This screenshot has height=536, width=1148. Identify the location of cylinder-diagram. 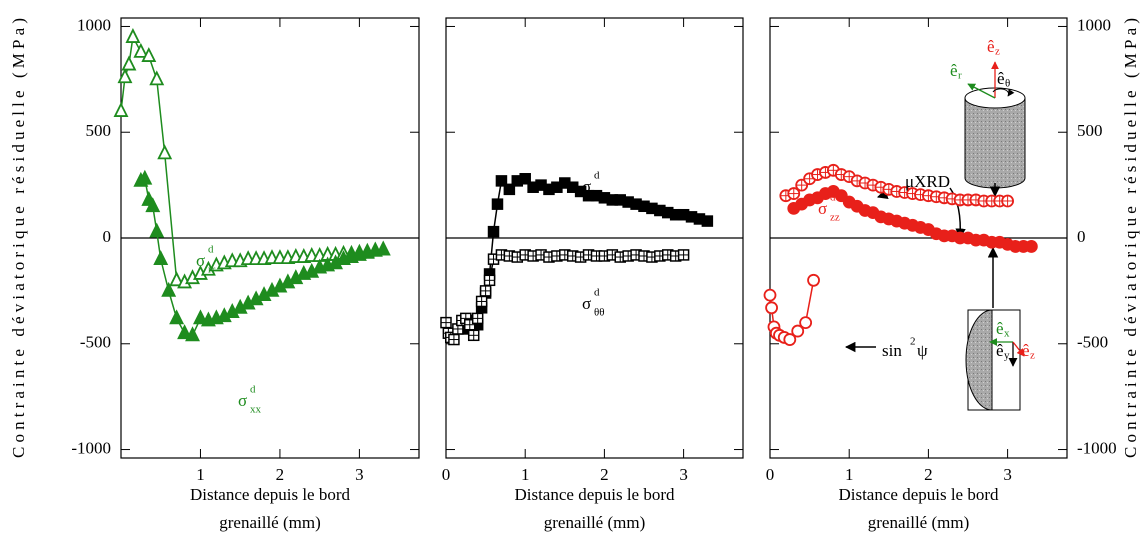
(995, 129).